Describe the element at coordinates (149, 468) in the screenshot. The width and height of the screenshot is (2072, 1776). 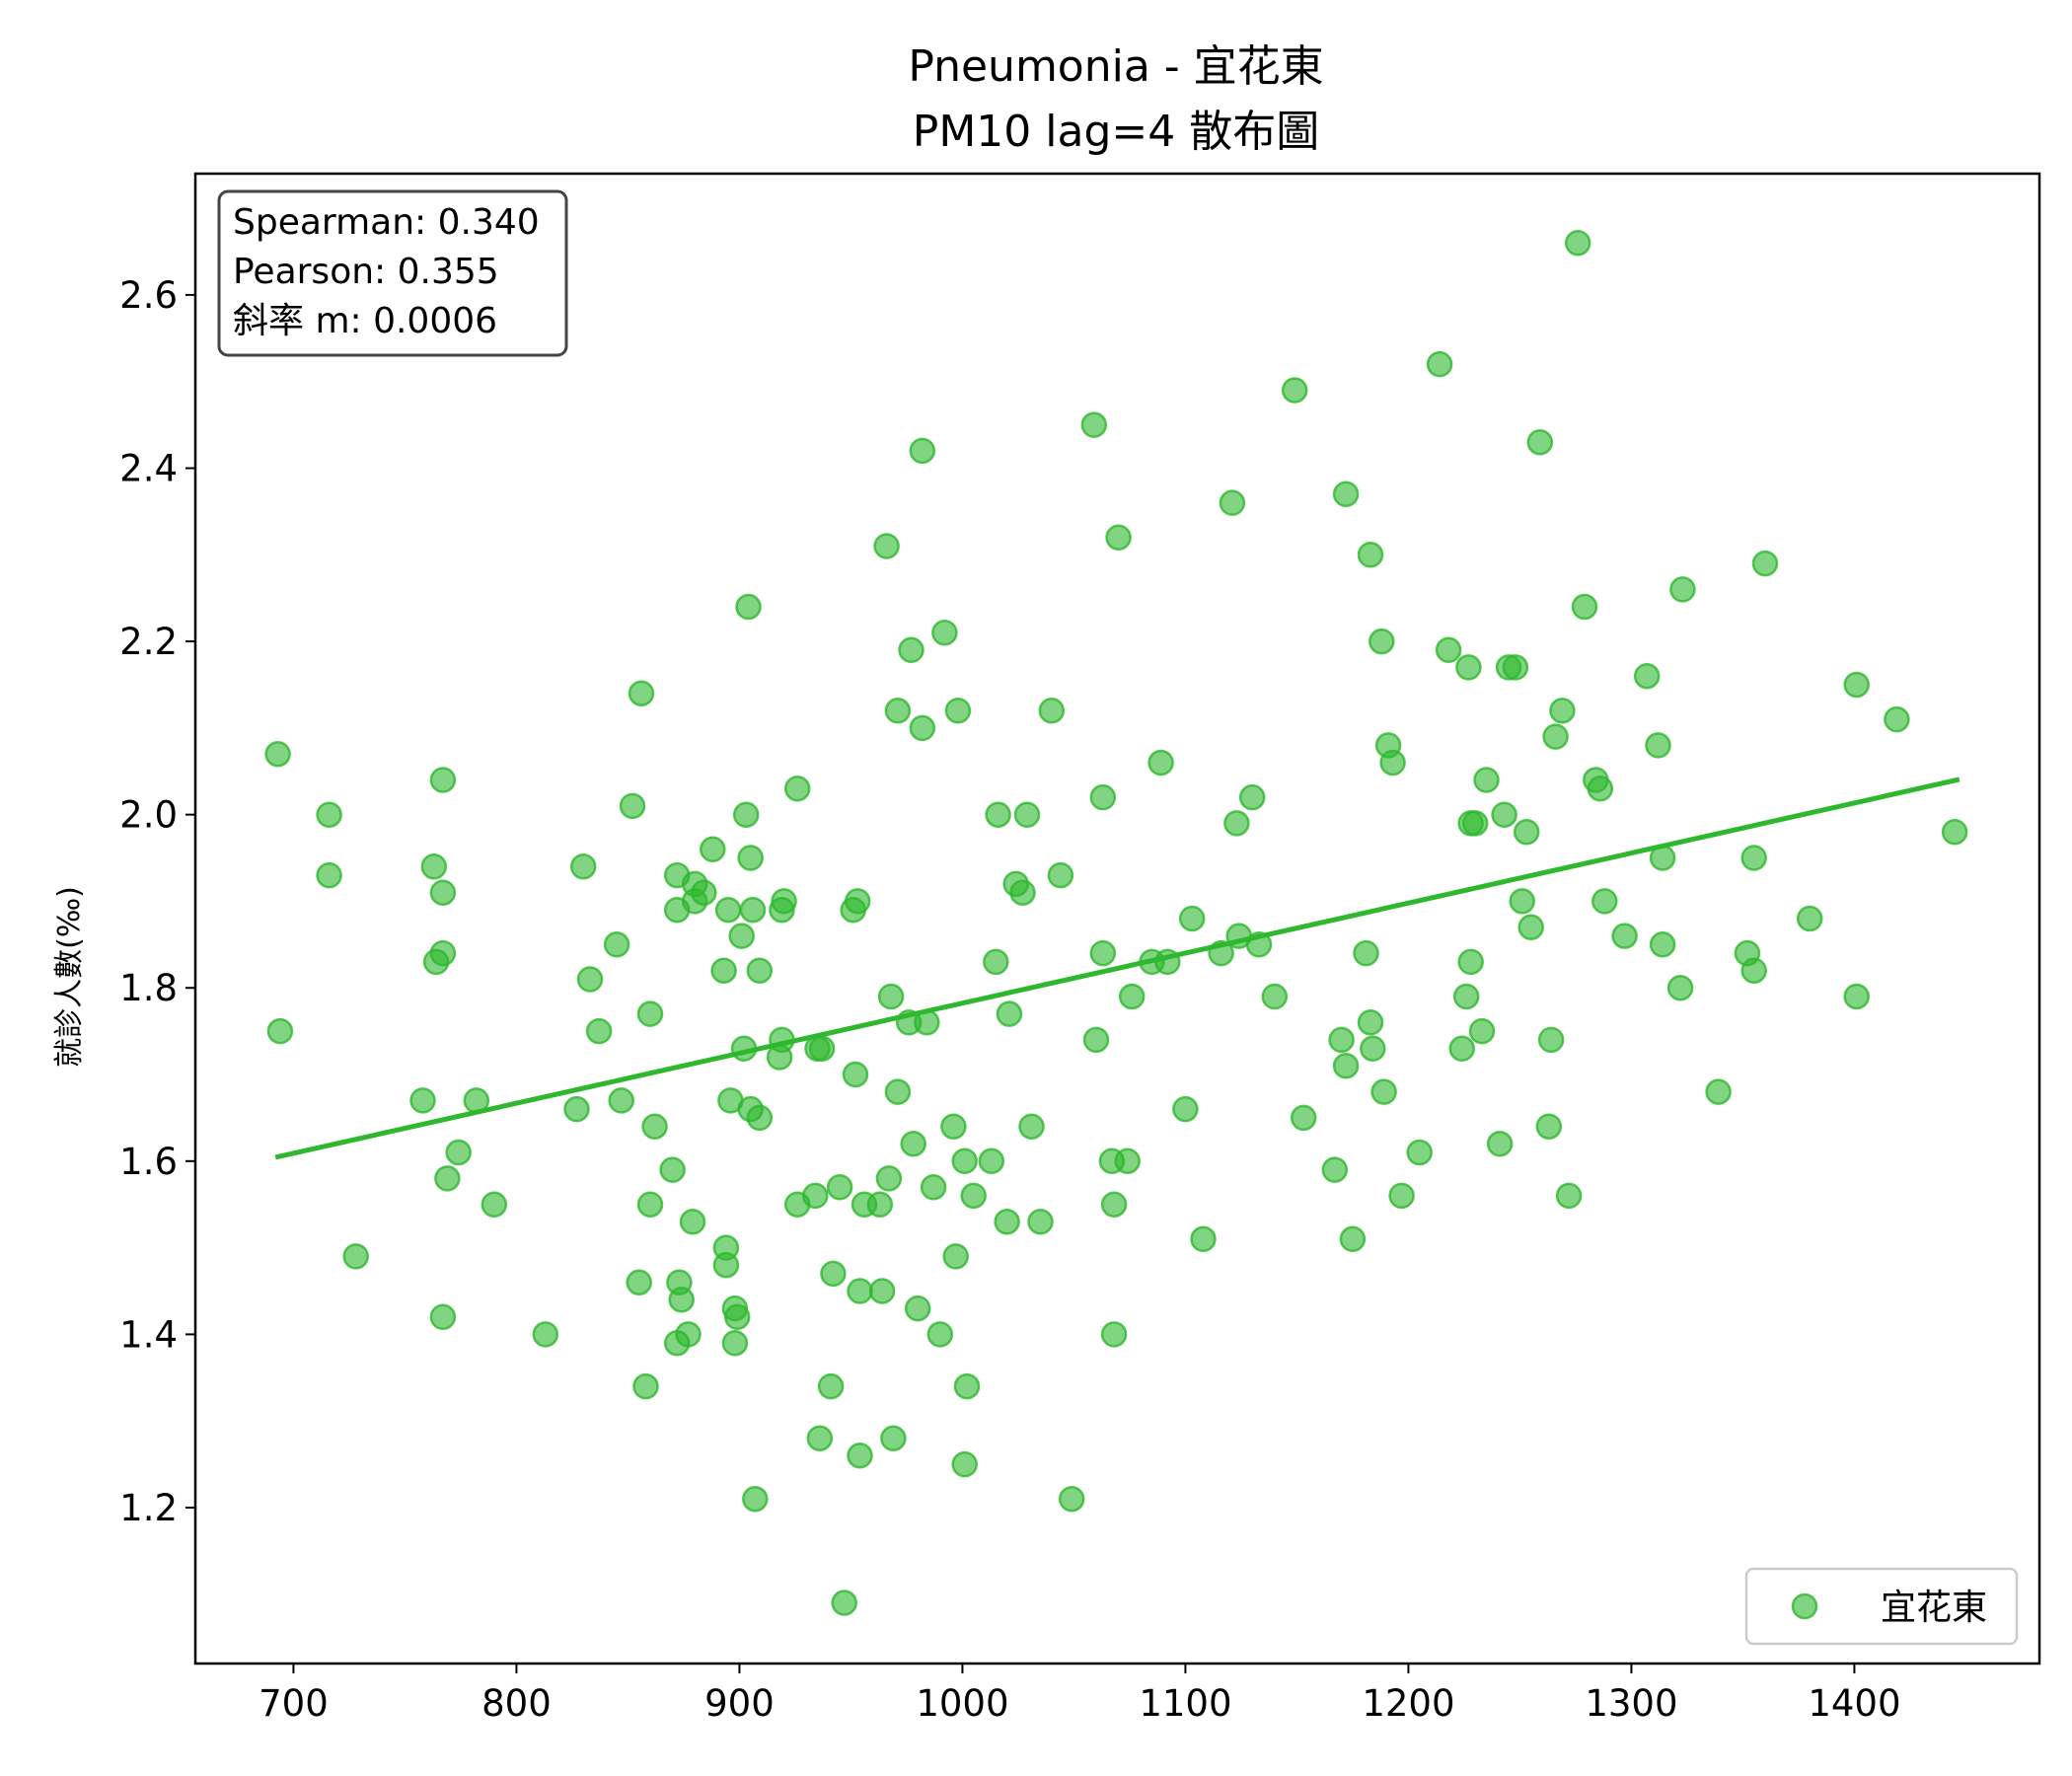
I see `y-tick-label: 2.4` at that location.